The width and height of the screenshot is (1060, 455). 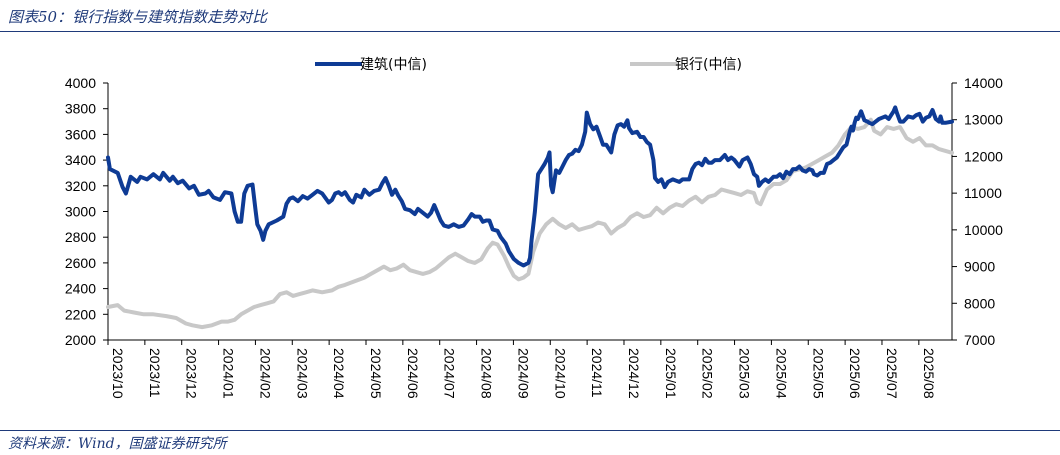 What do you see at coordinates (393, 65) in the screenshot?
I see `legend-label-construction: 建筑(中信)` at bounding box center [393, 65].